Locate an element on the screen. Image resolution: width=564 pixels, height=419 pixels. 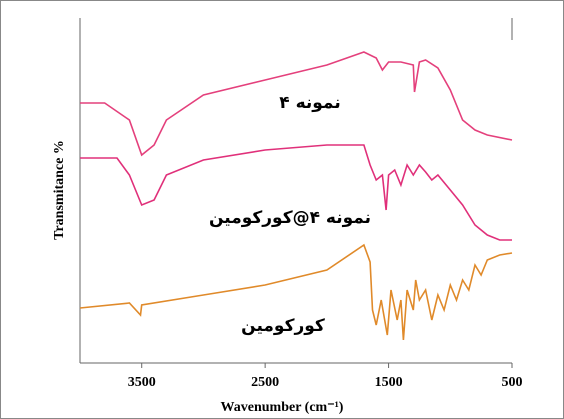
series-label: نمونه ۴ is located at coordinates (309, 103).